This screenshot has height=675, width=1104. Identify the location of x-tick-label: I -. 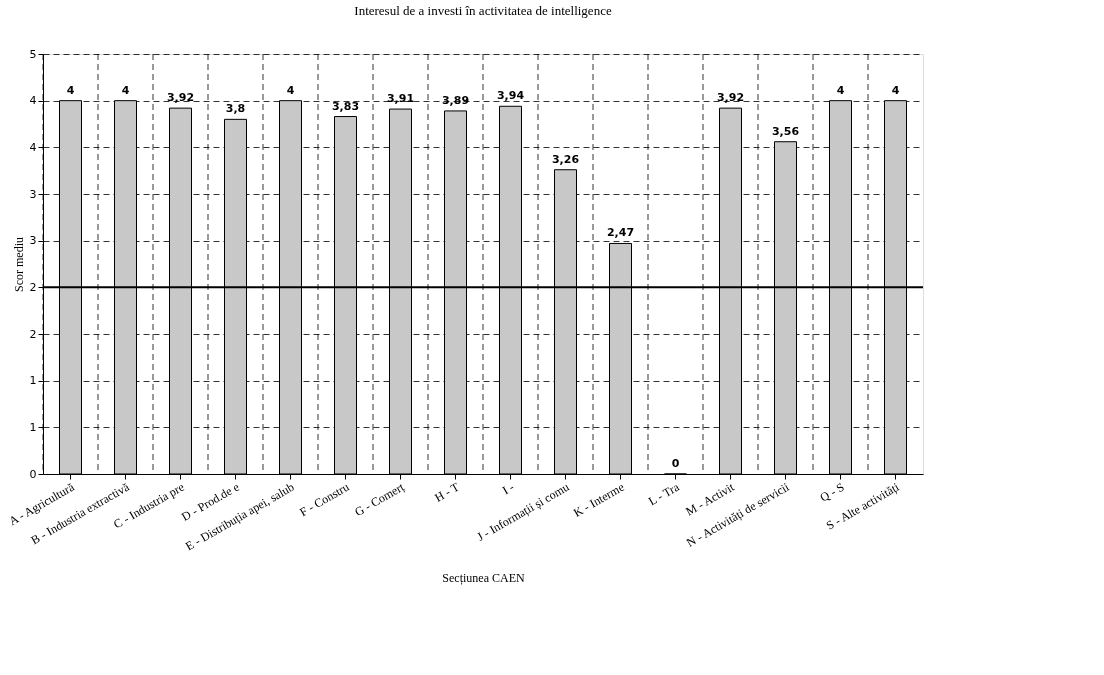
(508, 488).